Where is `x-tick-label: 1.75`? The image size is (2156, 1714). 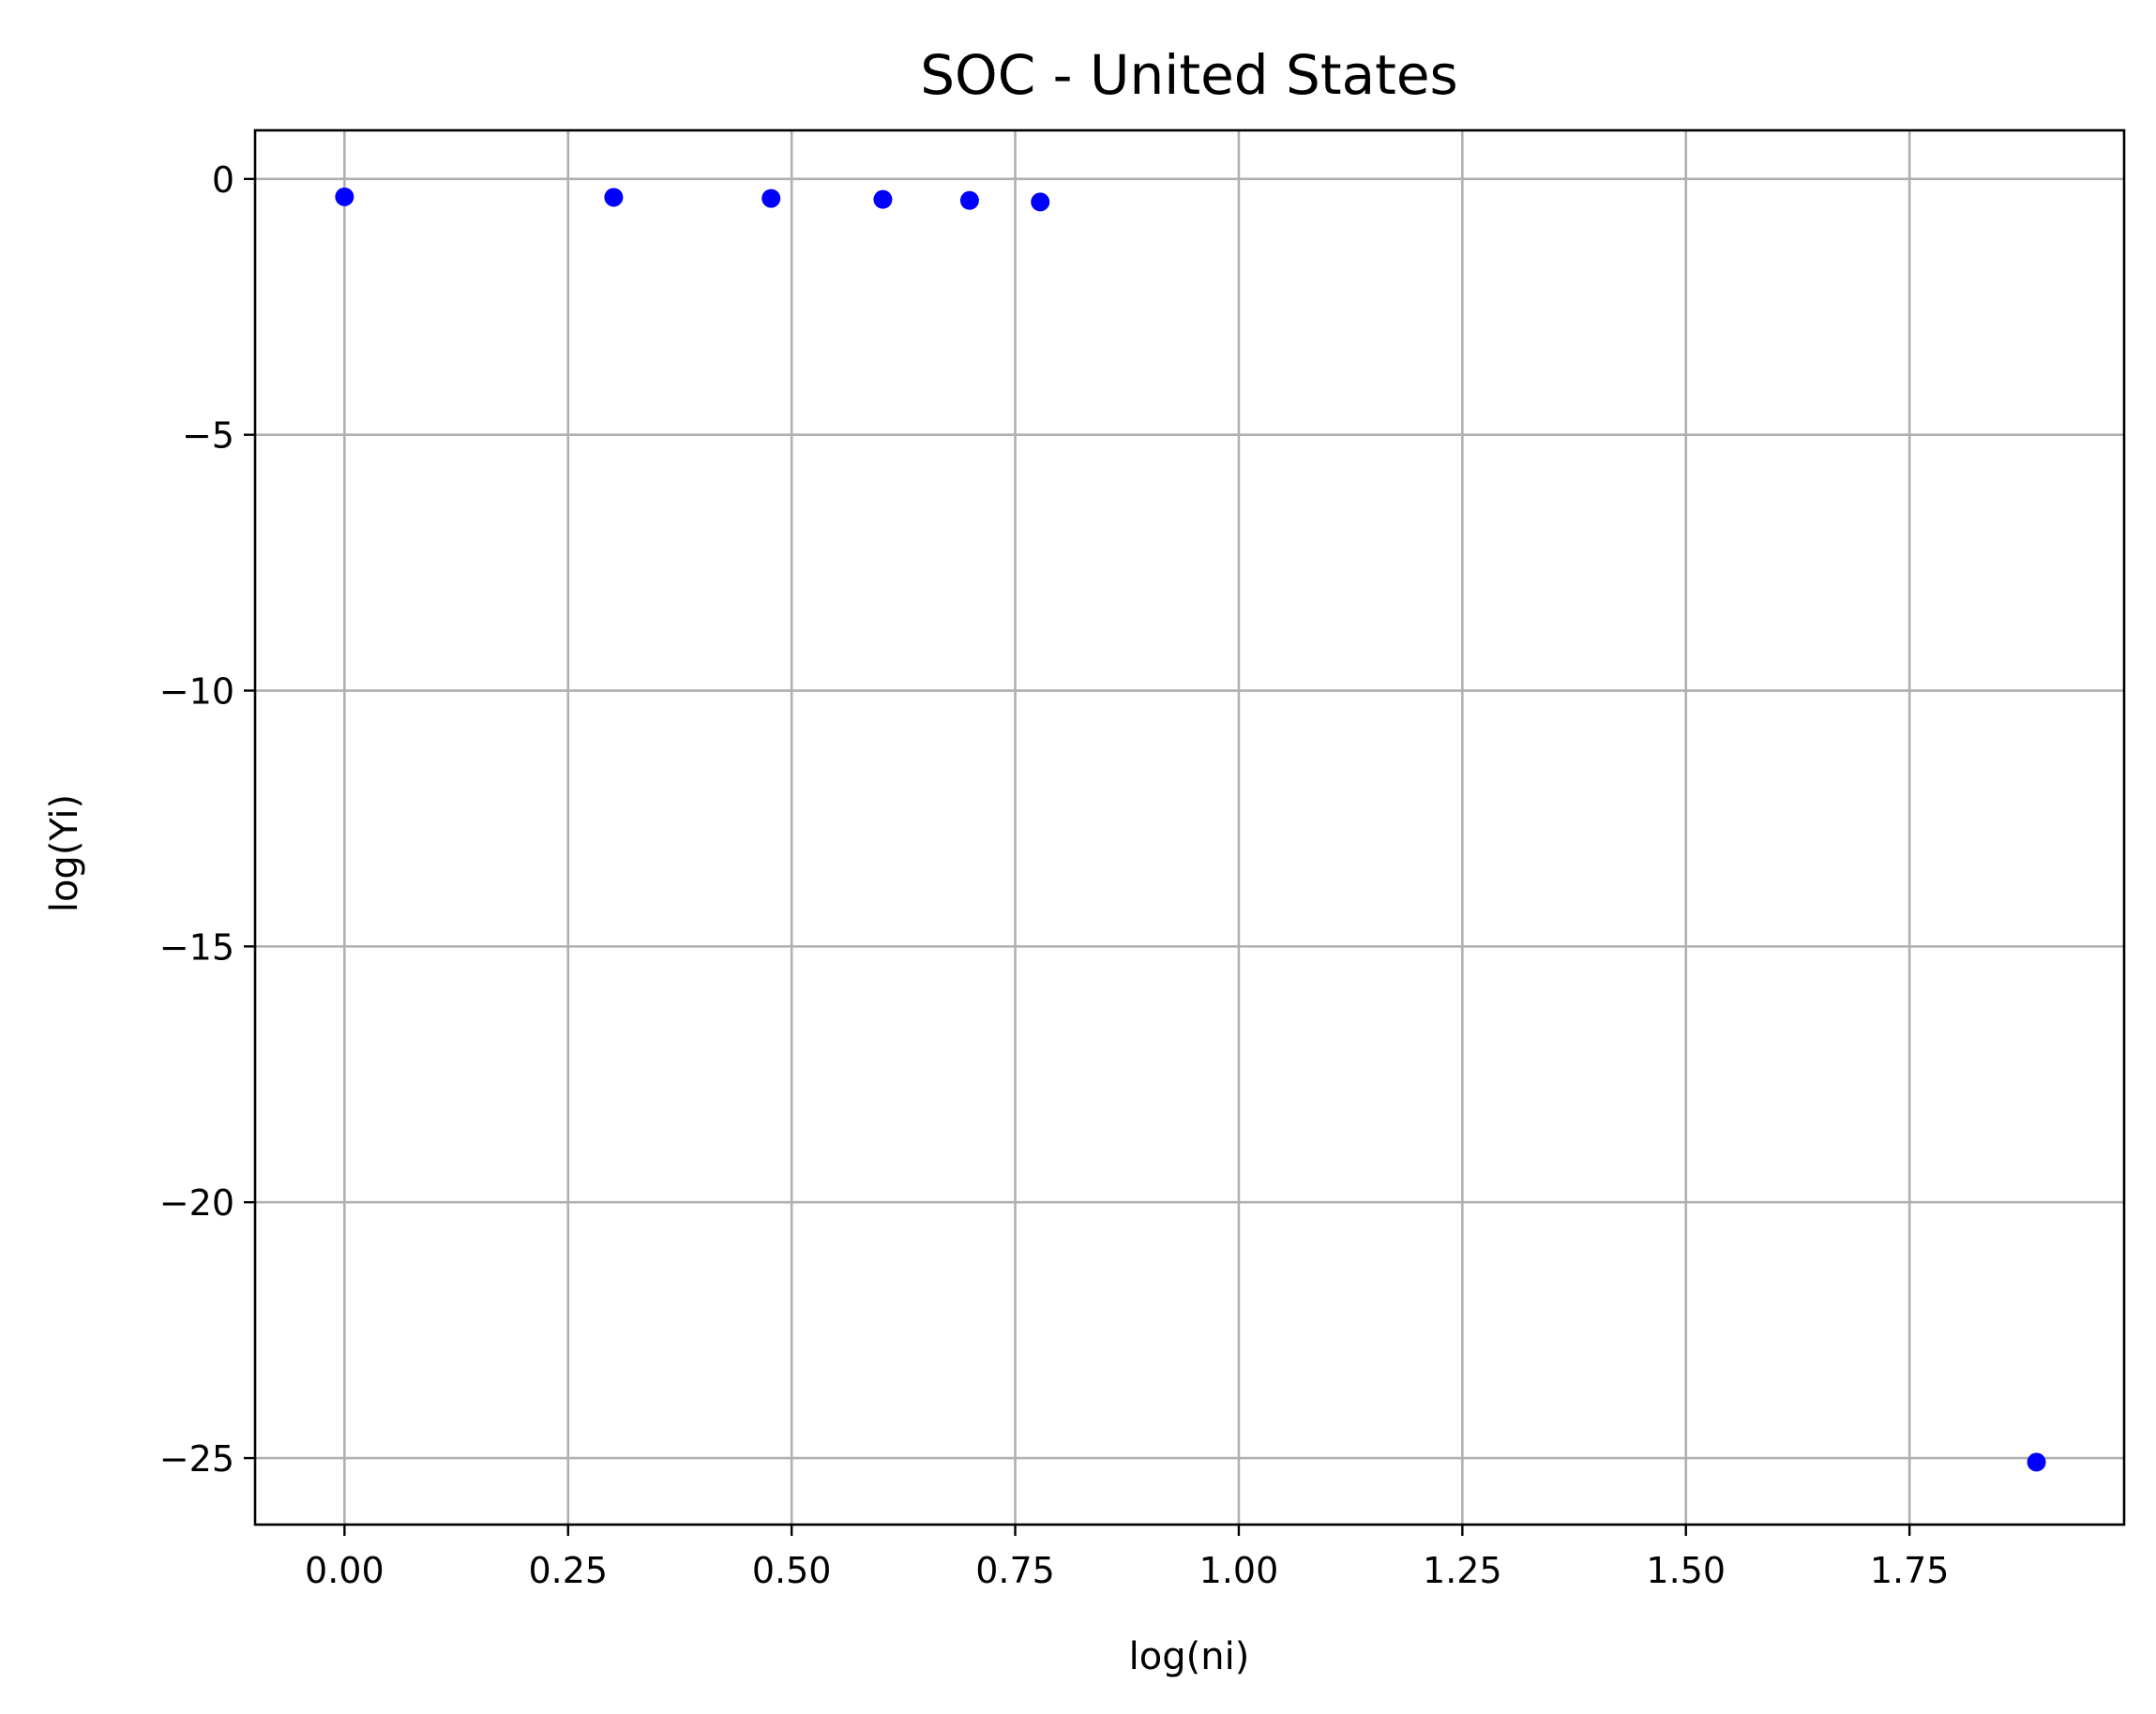
x-tick-label: 1.75 is located at coordinates (1910, 1571).